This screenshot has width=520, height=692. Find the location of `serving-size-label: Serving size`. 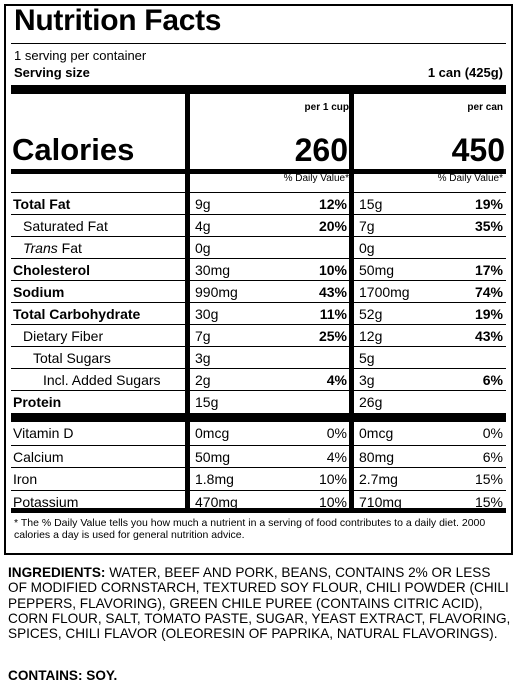

serving-size-label: Serving size is located at coordinates (52, 72).